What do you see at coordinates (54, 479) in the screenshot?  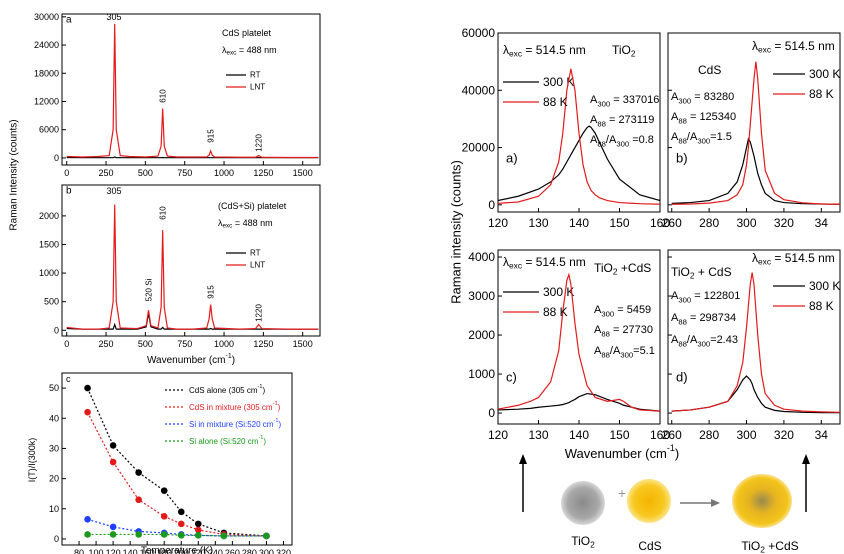 I see `y-tick-label: 20` at bounding box center [54, 479].